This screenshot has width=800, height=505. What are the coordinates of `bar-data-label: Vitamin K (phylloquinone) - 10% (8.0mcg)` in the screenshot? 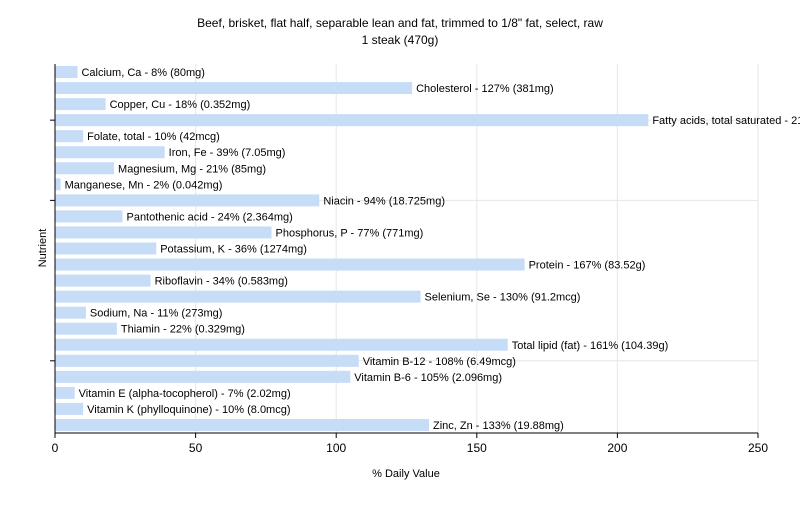 It's located at (188, 410).